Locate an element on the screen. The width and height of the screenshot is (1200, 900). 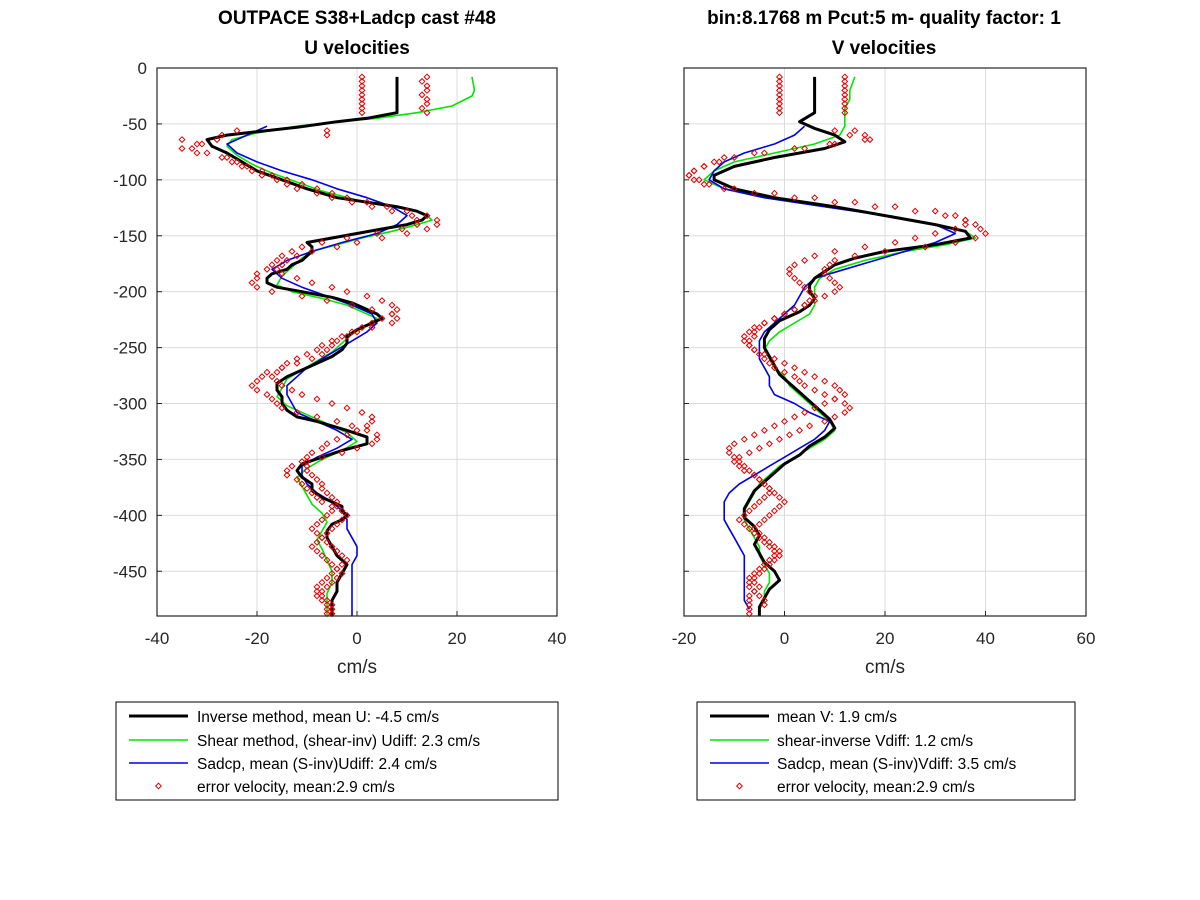
v-plot-title: bin:8.1768 m Pcut:5 m- quality factor: 1 is located at coordinates (884, 18).